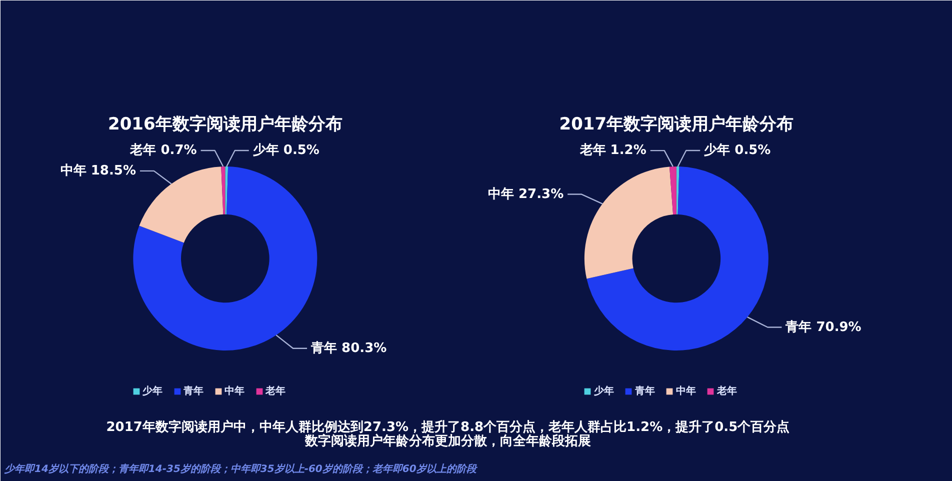  What do you see at coordinates (349, 348) in the screenshot?
I see `category-label: 青年 80.3%` at bounding box center [349, 348].